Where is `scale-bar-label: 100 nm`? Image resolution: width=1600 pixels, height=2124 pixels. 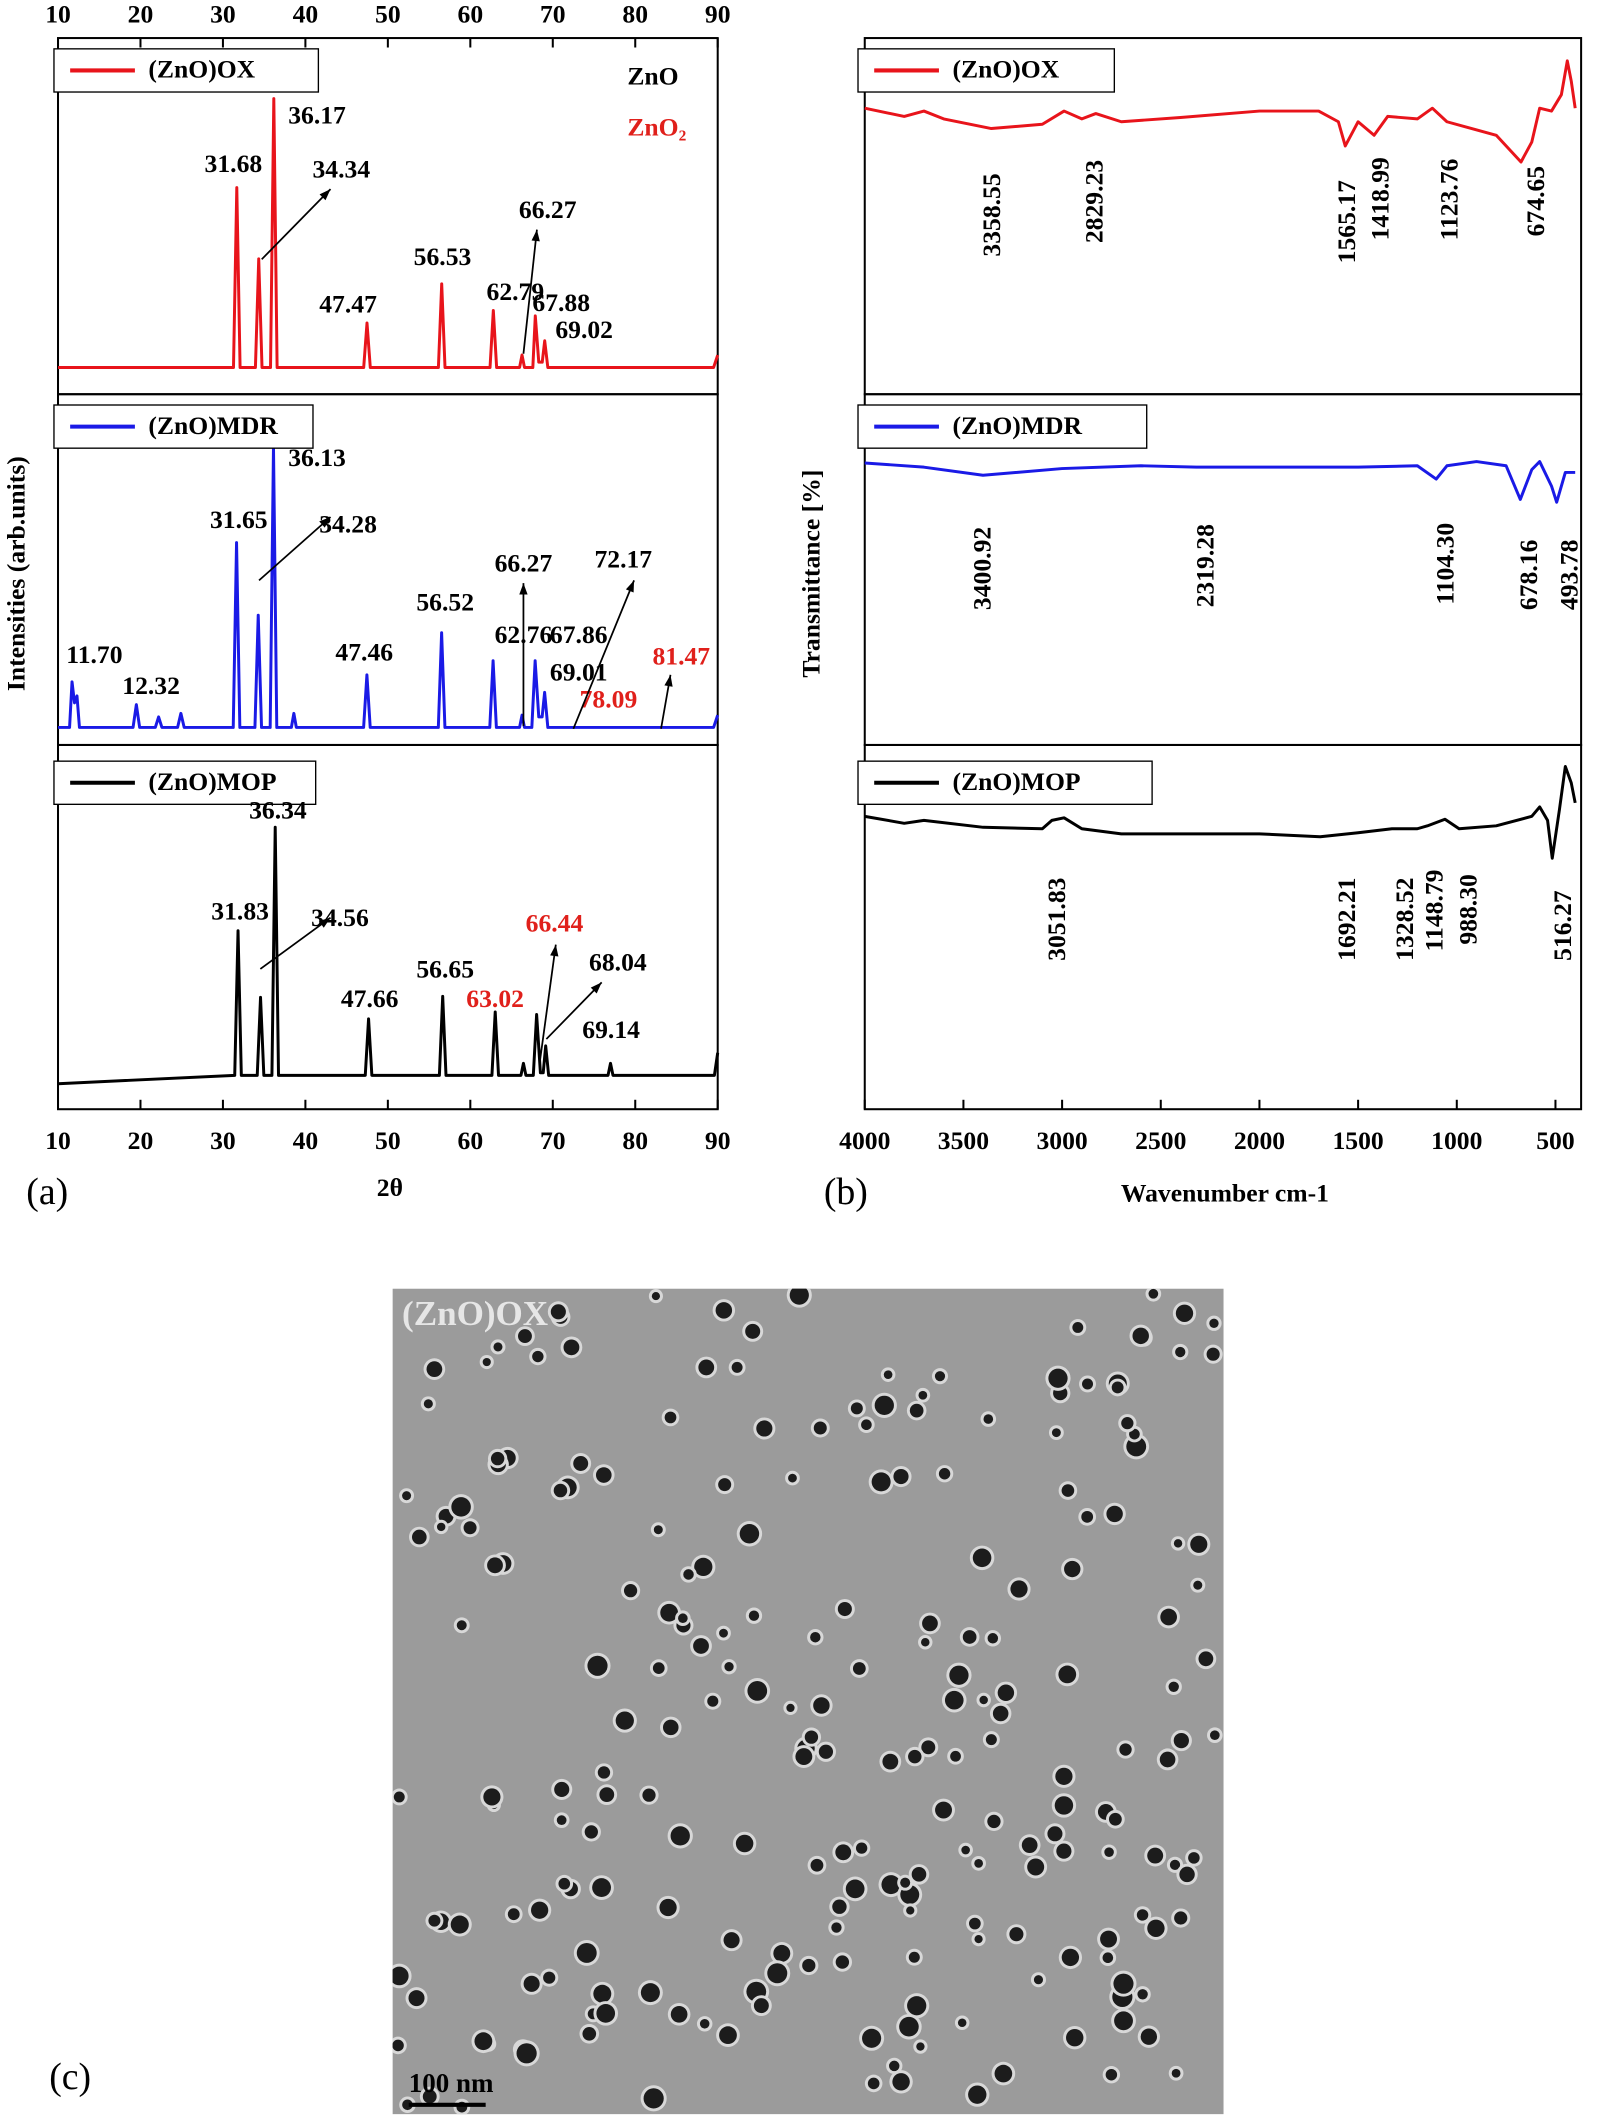
scale-bar-label: 100 nm is located at coordinates (451, 2083).